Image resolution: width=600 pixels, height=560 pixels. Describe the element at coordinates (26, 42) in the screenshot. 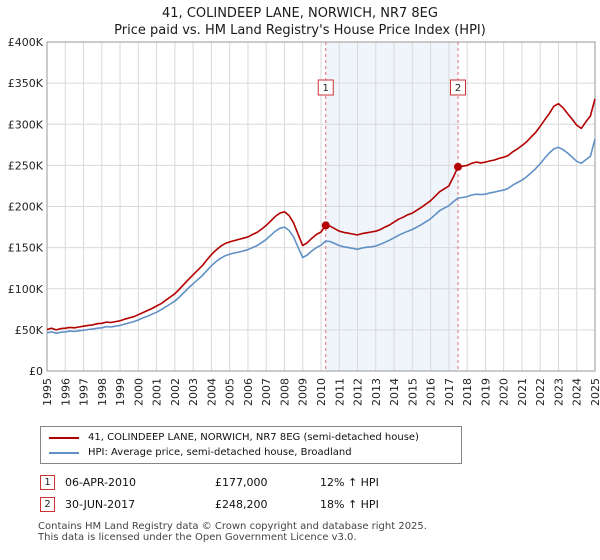

I see `y-tick-label: £400K` at that location.